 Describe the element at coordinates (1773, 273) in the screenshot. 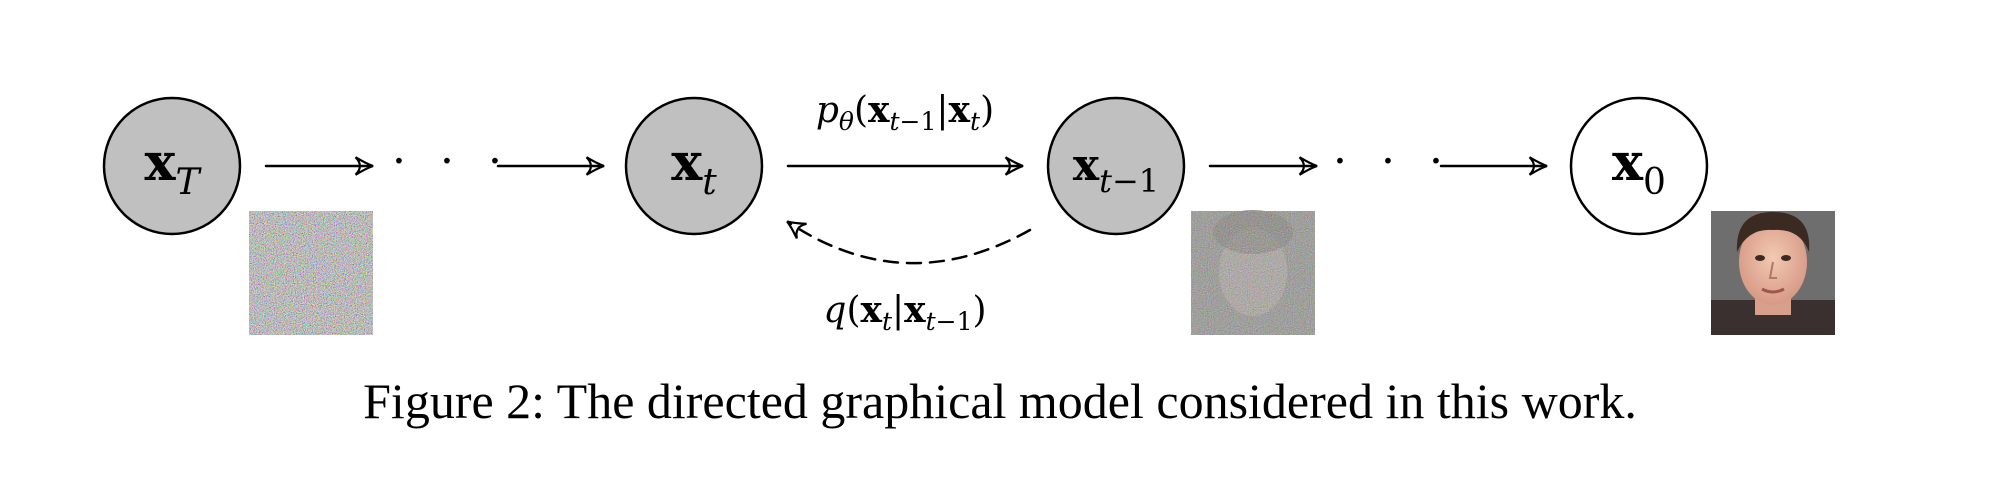

I see `clean-face-image` at that location.